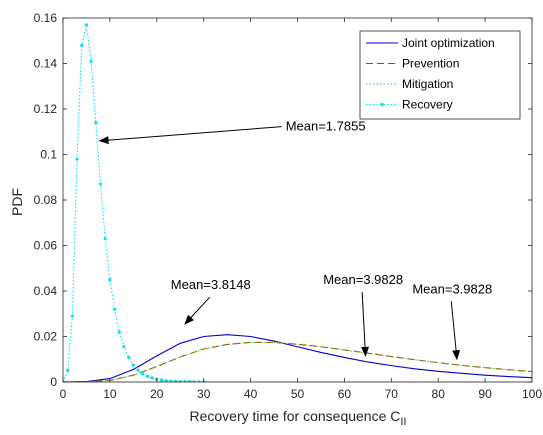 This screenshot has width=543, height=435. I want to click on y-tick-label-3: 0.06, so click(46, 246).